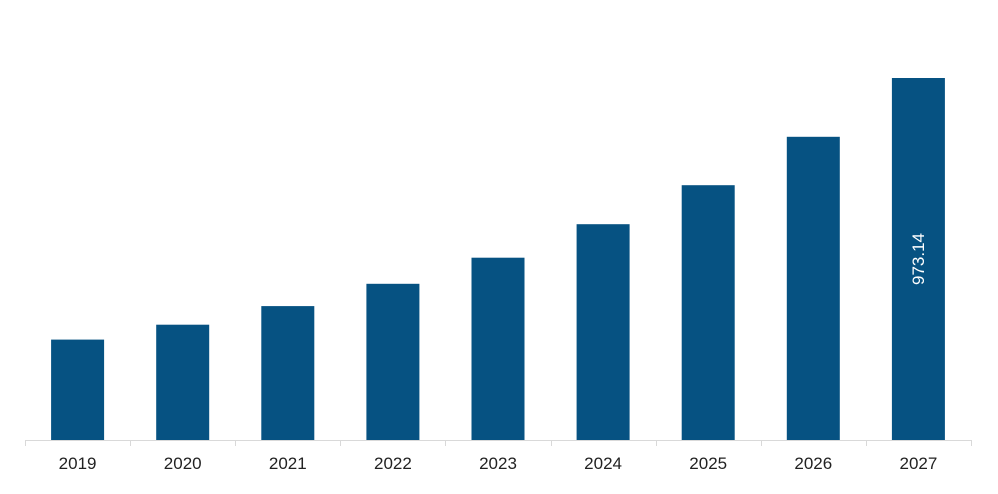 This screenshot has height=494, width=998. I want to click on x-axis, so click(498, 443).